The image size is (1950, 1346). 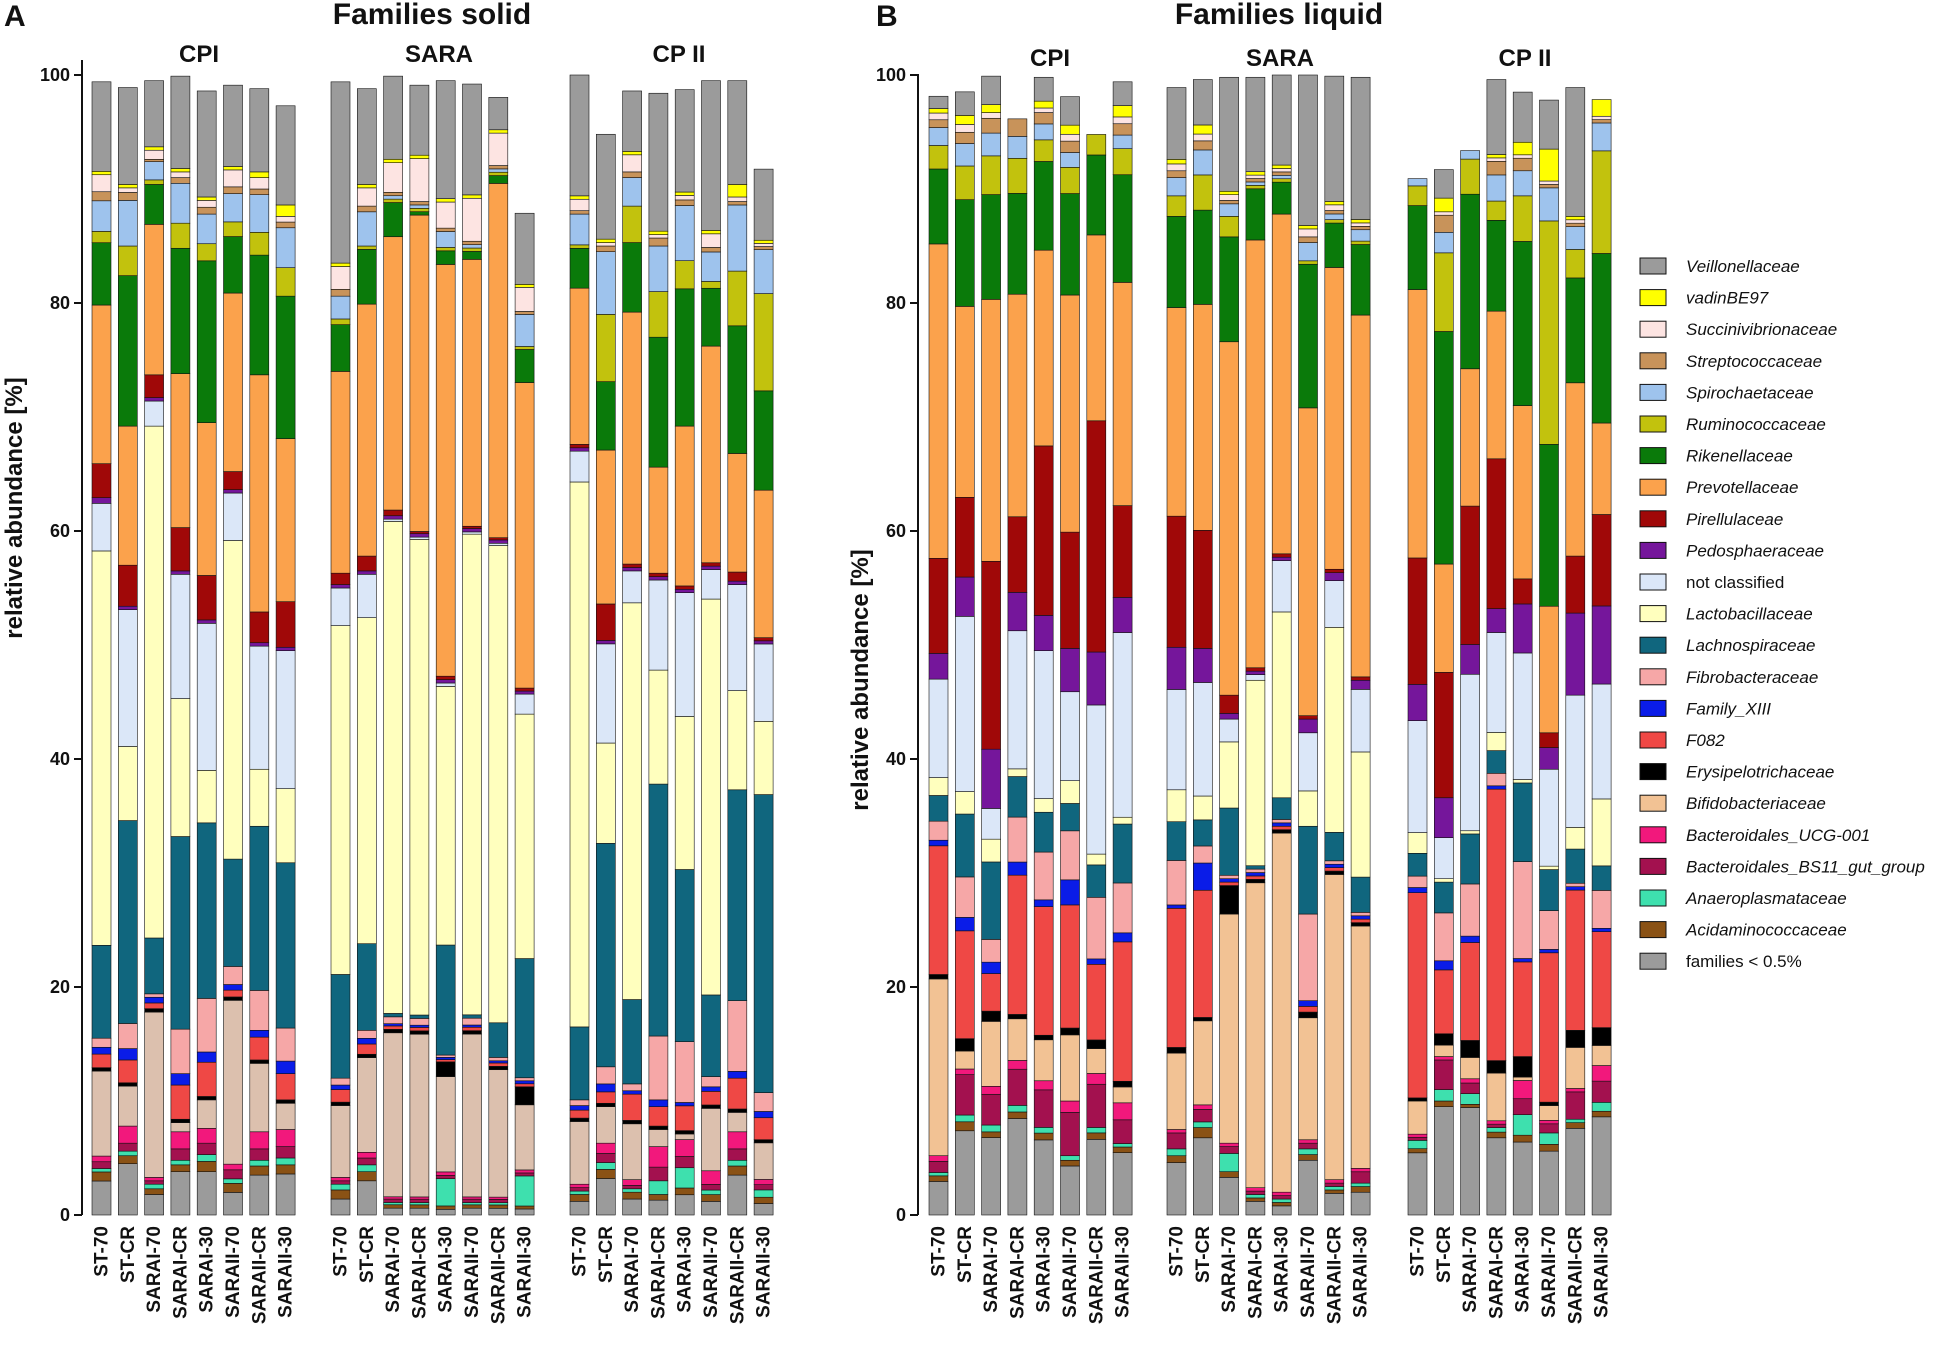 What do you see at coordinates (525, 1272) in the screenshot?
I see `x-label-sara-saraii-30: SARAII-30` at bounding box center [525, 1272].